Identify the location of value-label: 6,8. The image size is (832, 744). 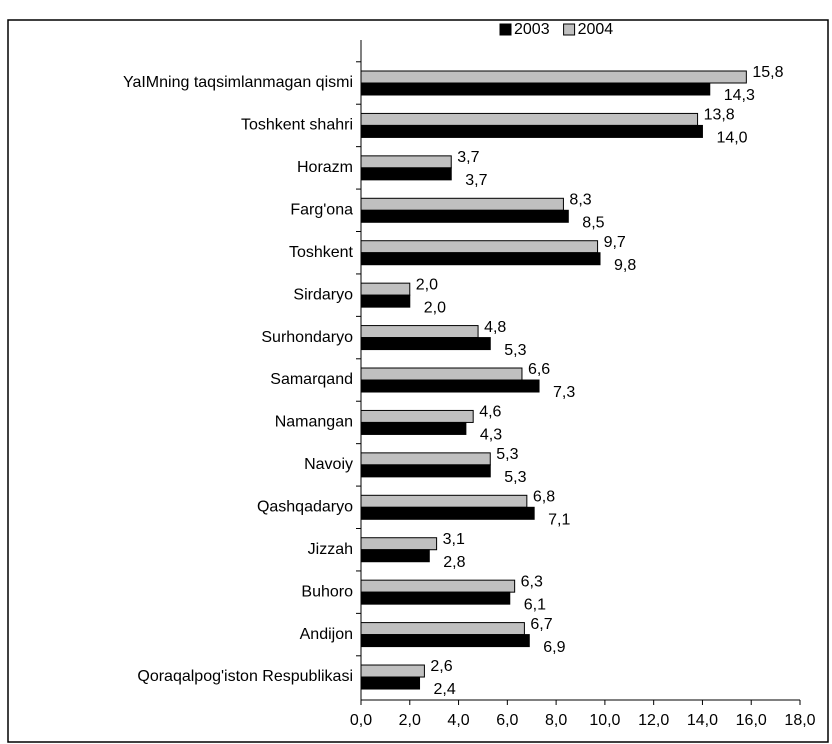
(544, 497).